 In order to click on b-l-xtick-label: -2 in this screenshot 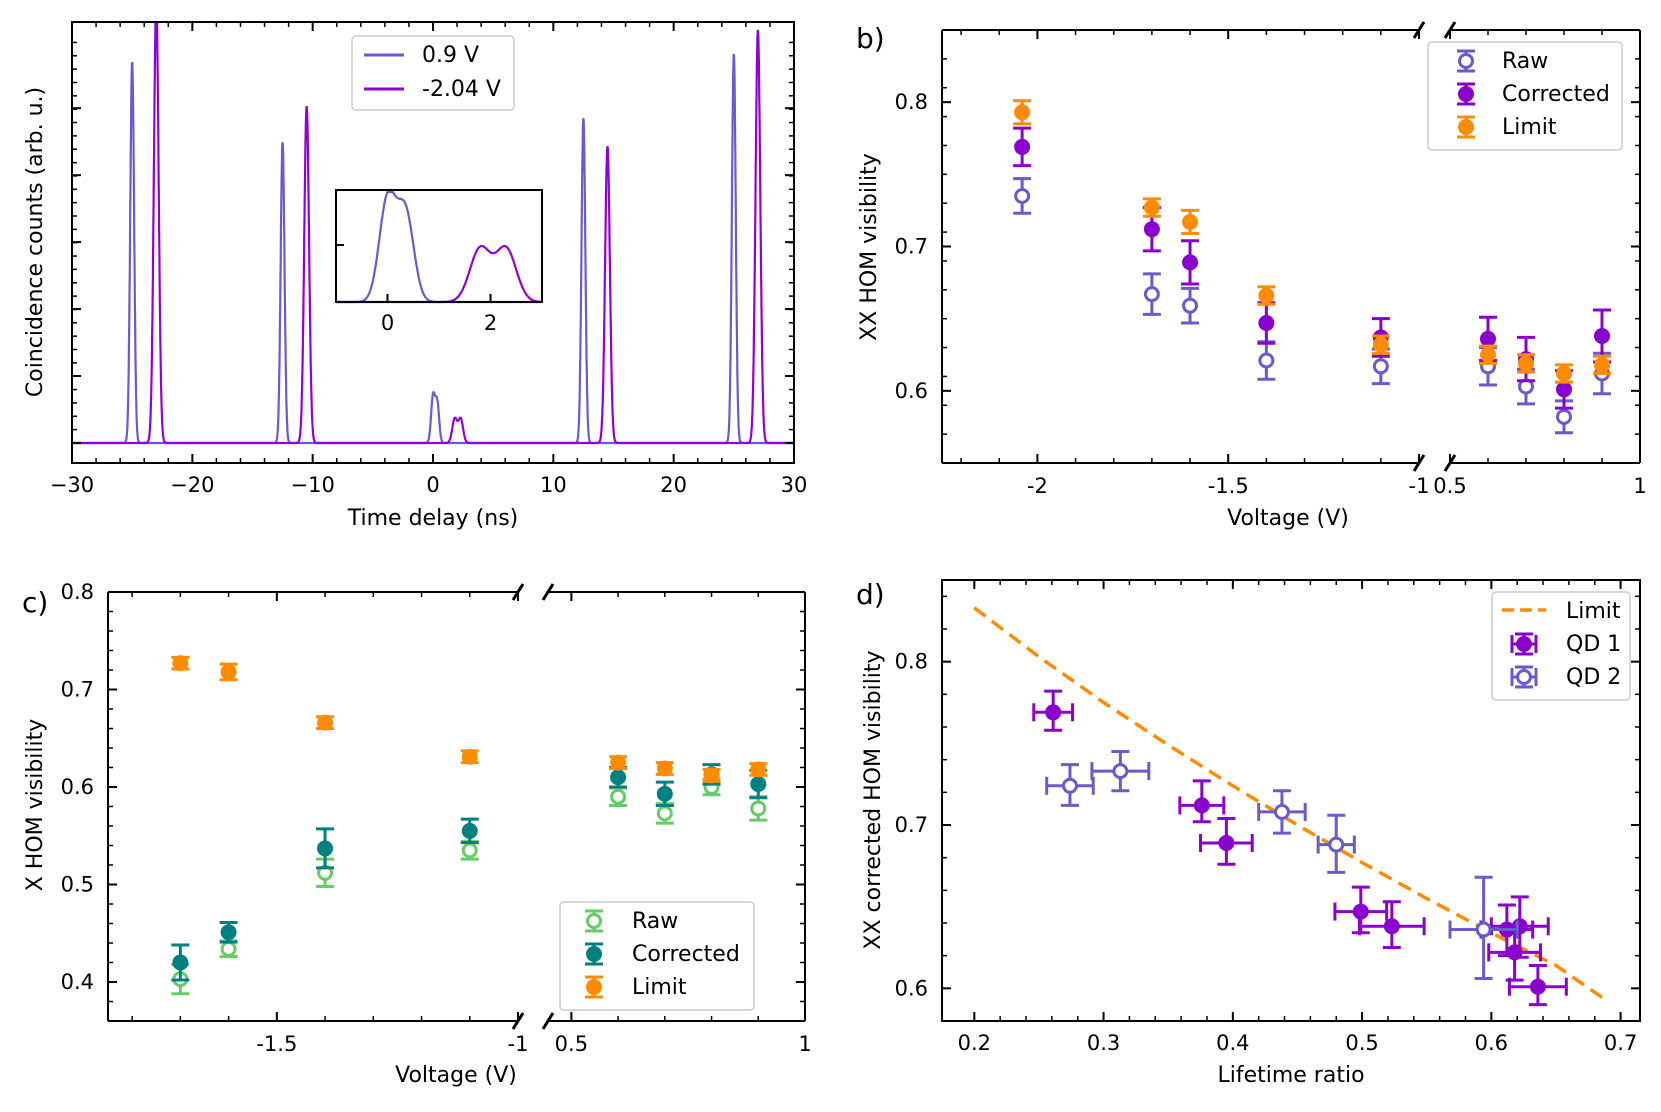, I will do `click(1037, 486)`.